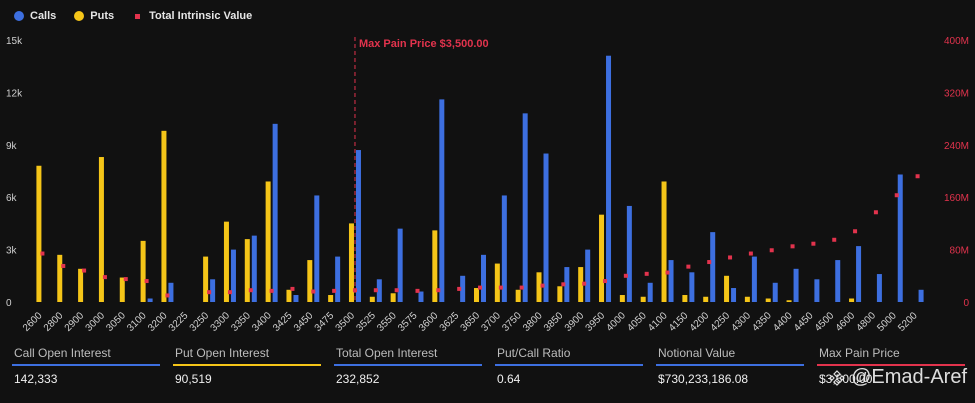 The width and height of the screenshot is (975, 403). I want to click on y-right-tick-label: 80M, so click(959, 251).